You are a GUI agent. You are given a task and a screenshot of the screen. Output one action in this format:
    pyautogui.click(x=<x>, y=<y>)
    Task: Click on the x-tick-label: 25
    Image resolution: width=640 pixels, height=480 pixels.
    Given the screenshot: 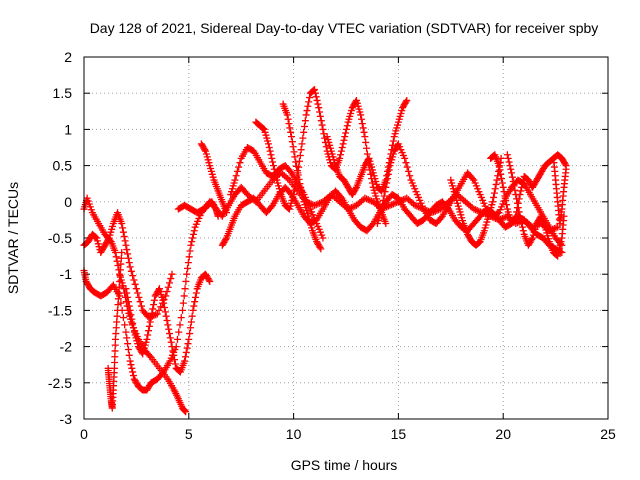 What is the action you would take?
    pyautogui.click(x=608, y=434)
    